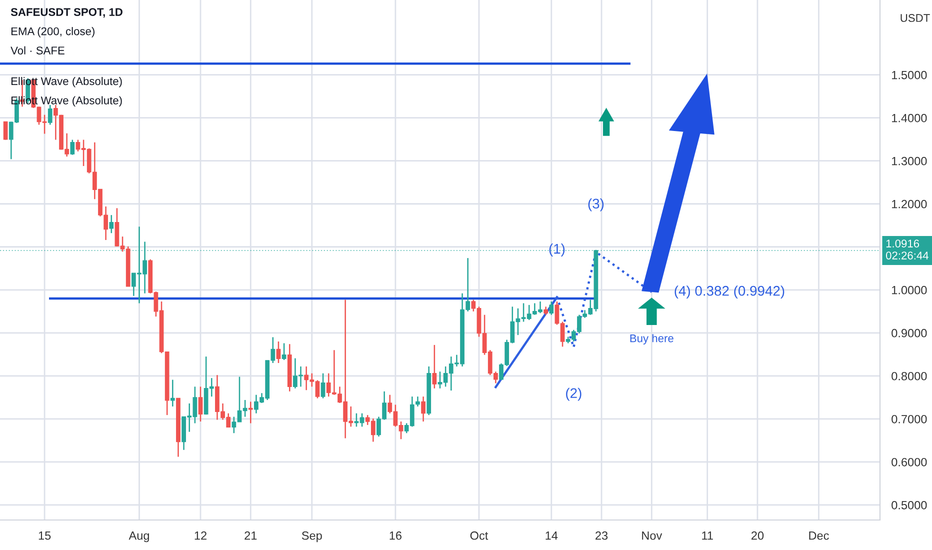  I want to click on y-tick-label: 1.4000, so click(909, 118).